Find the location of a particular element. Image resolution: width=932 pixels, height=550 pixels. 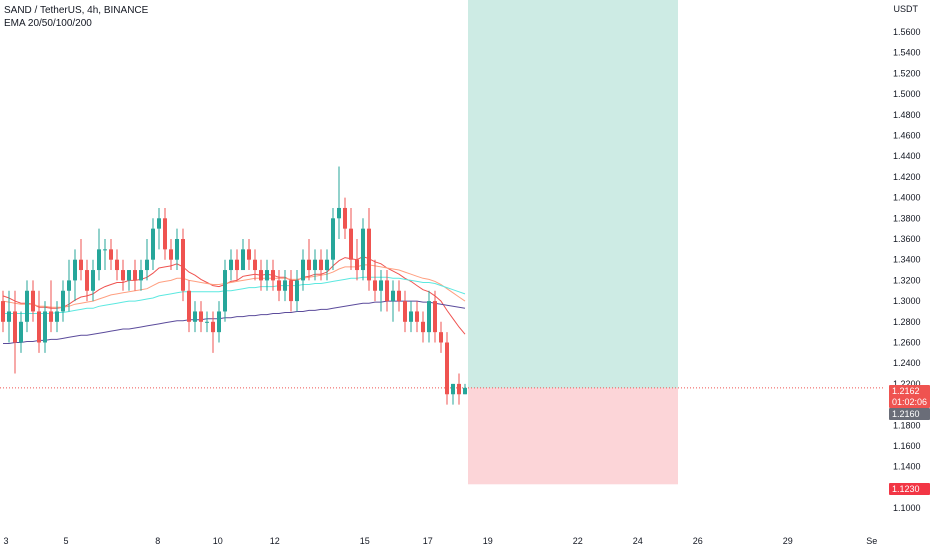

y-axis-tick-label: 1.5400 is located at coordinates (907, 53).